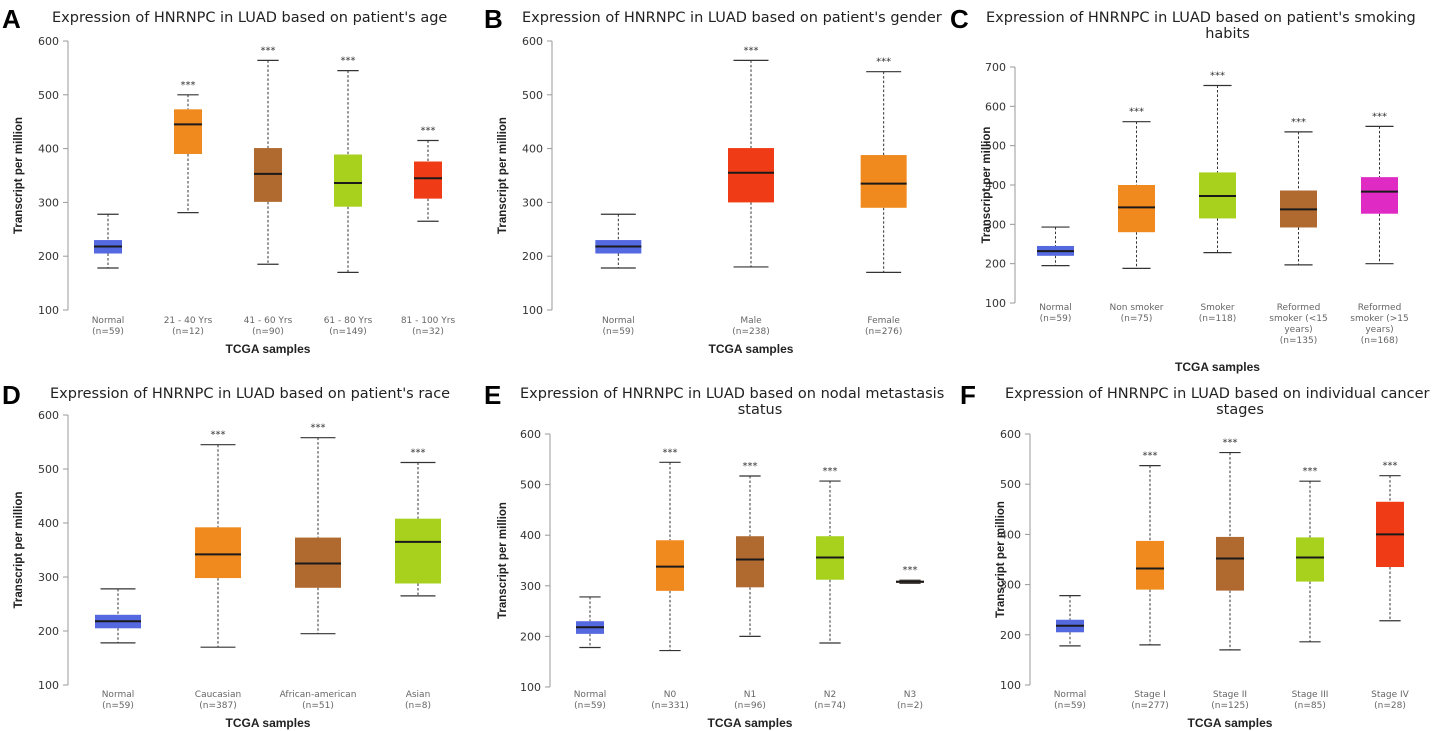 This screenshot has height=731, width=1453. I want to click on category-label: years), so click(1379, 330).